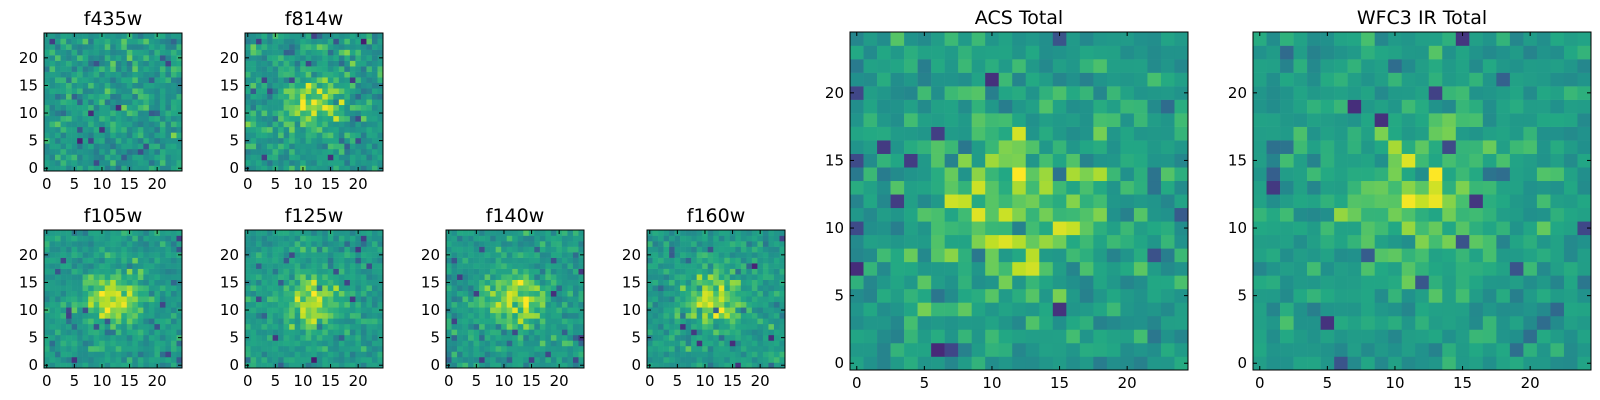  What do you see at coordinates (33, 168) in the screenshot?
I see `y-tick-label: 0` at bounding box center [33, 168].